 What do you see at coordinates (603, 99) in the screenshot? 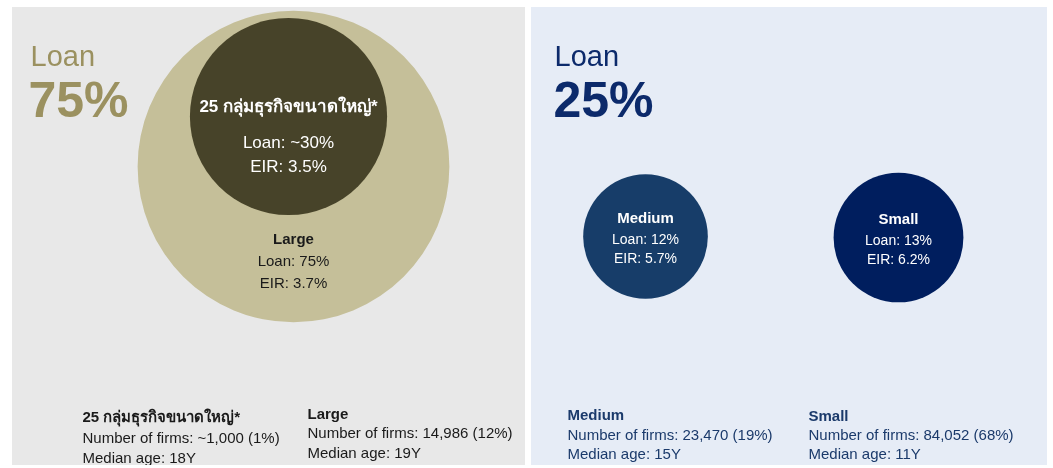
I see `text: 25%` at bounding box center [603, 99].